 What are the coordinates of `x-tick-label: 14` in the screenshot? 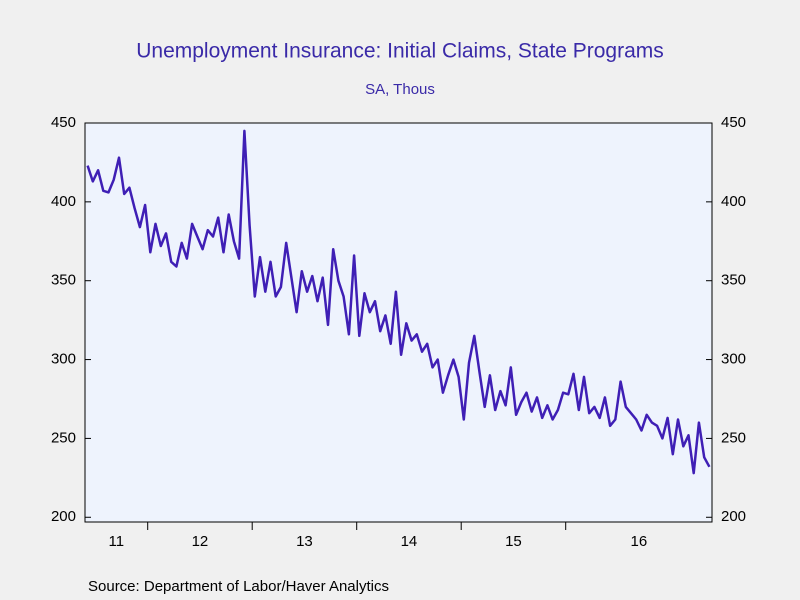 It's located at (409, 541).